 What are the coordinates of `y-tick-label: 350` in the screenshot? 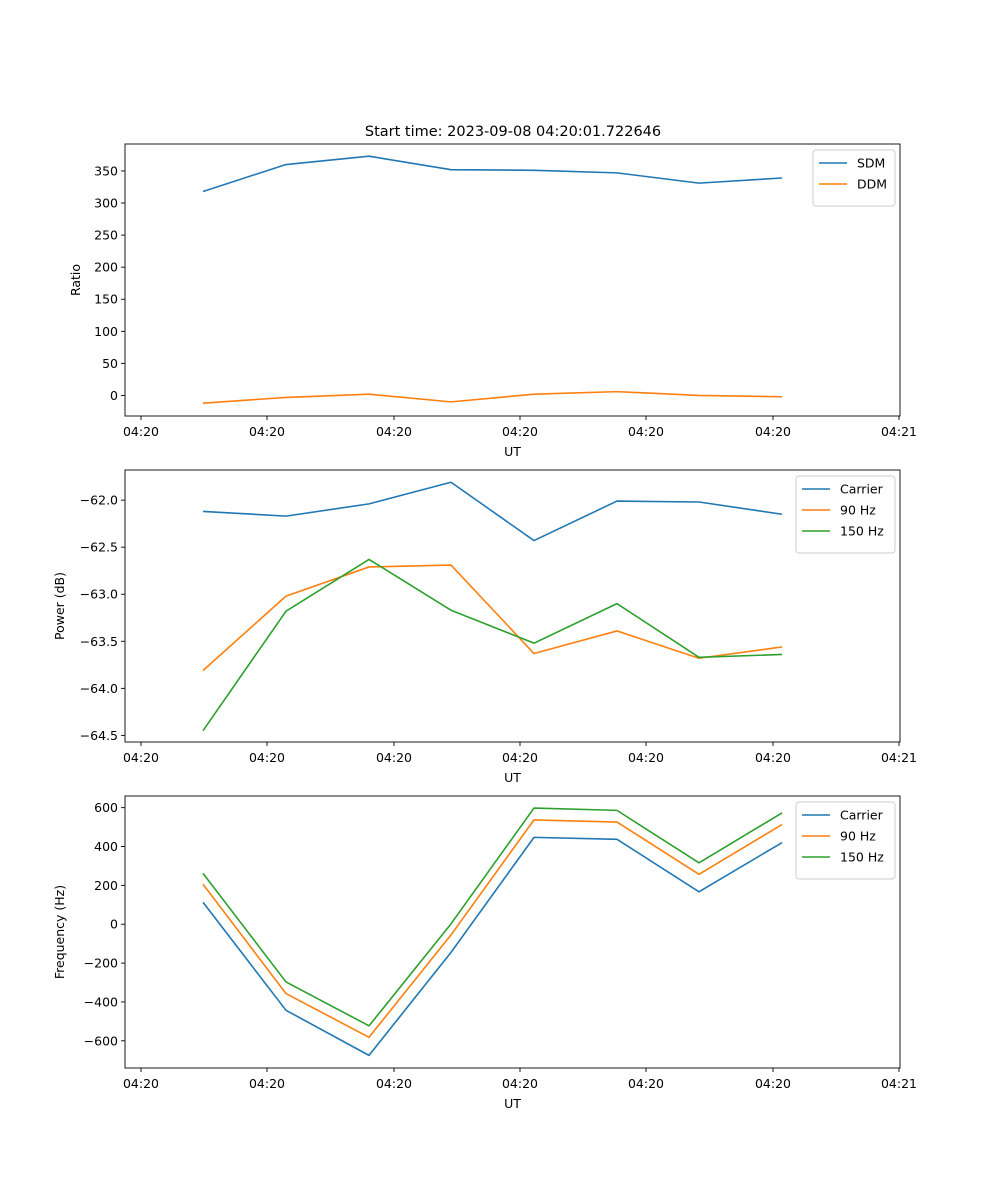 It's located at (106, 170).